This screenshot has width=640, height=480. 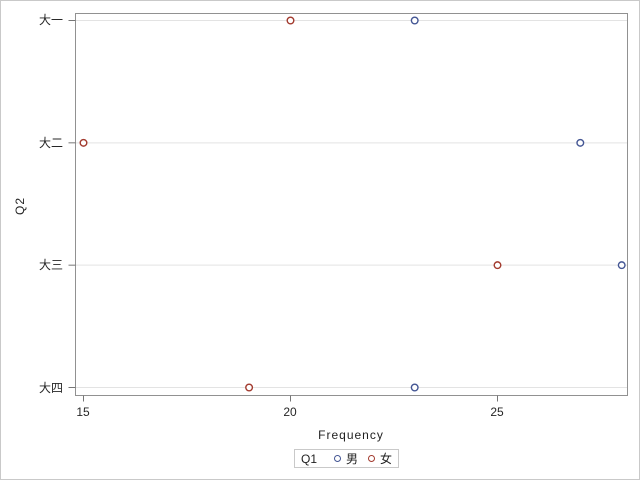 What do you see at coordinates (580, 142) in the screenshot?
I see `marker-男-大二` at bounding box center [580, 142].